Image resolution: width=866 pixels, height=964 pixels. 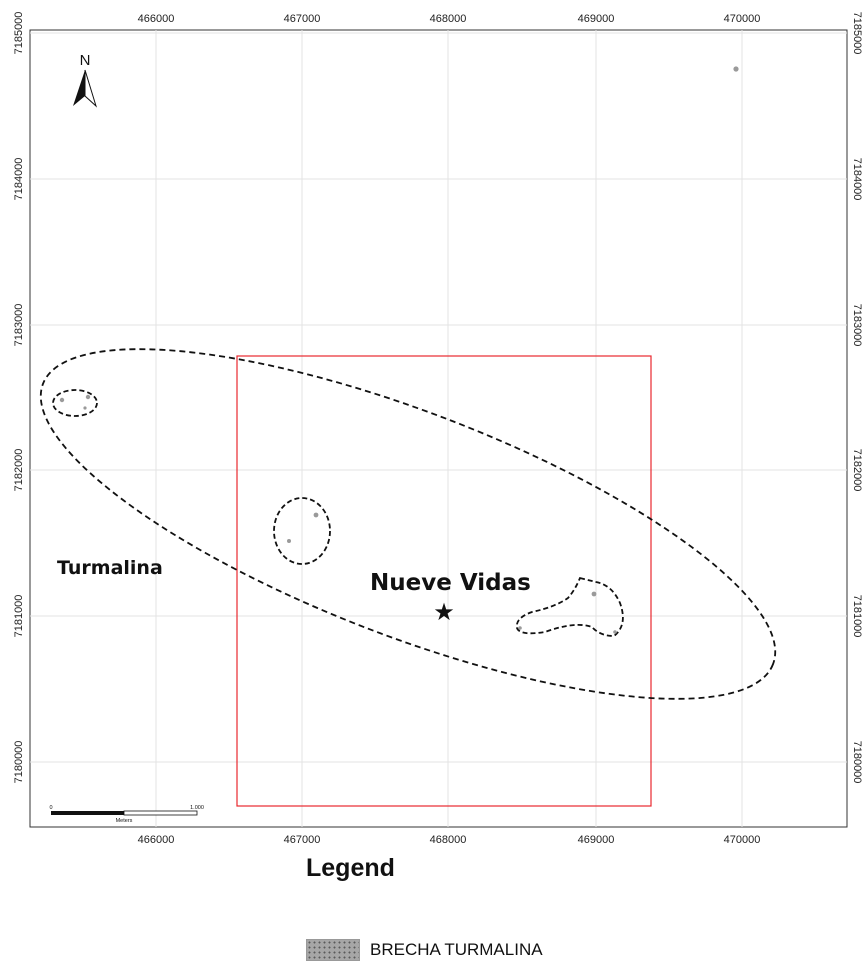 I want to click on star-icon: ★, so click(x=444, y=612).